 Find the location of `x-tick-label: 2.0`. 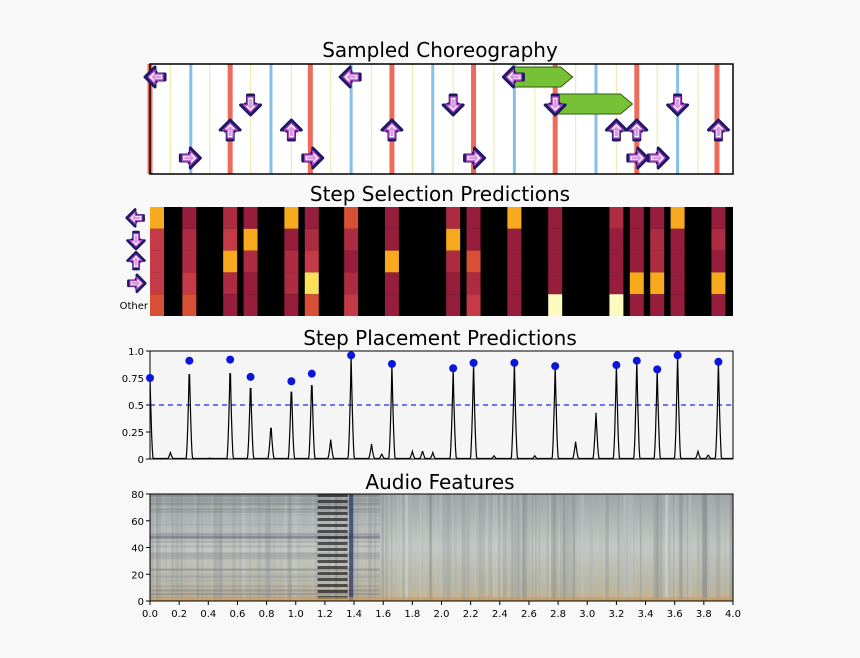

x-tick-label: 2.0 is located at coordinates (442, 614).